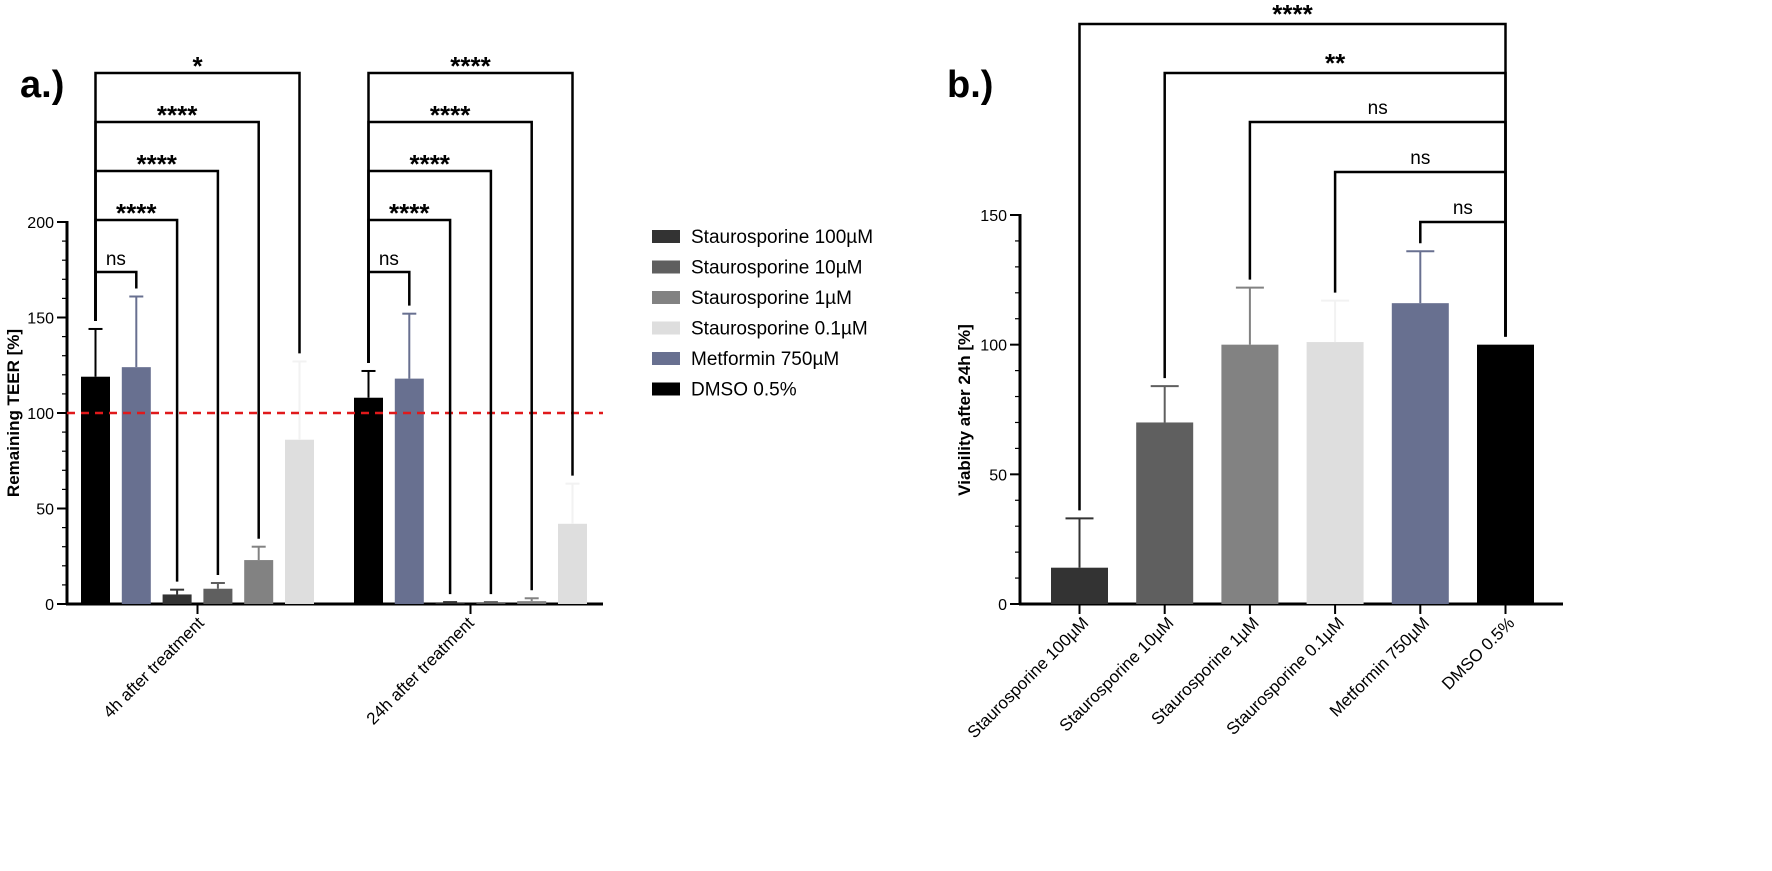 Image resolution: width=1772 pixels, height=871 pixels. I want to click on panel-a-y-tick-label: 0, so click(49, 605).